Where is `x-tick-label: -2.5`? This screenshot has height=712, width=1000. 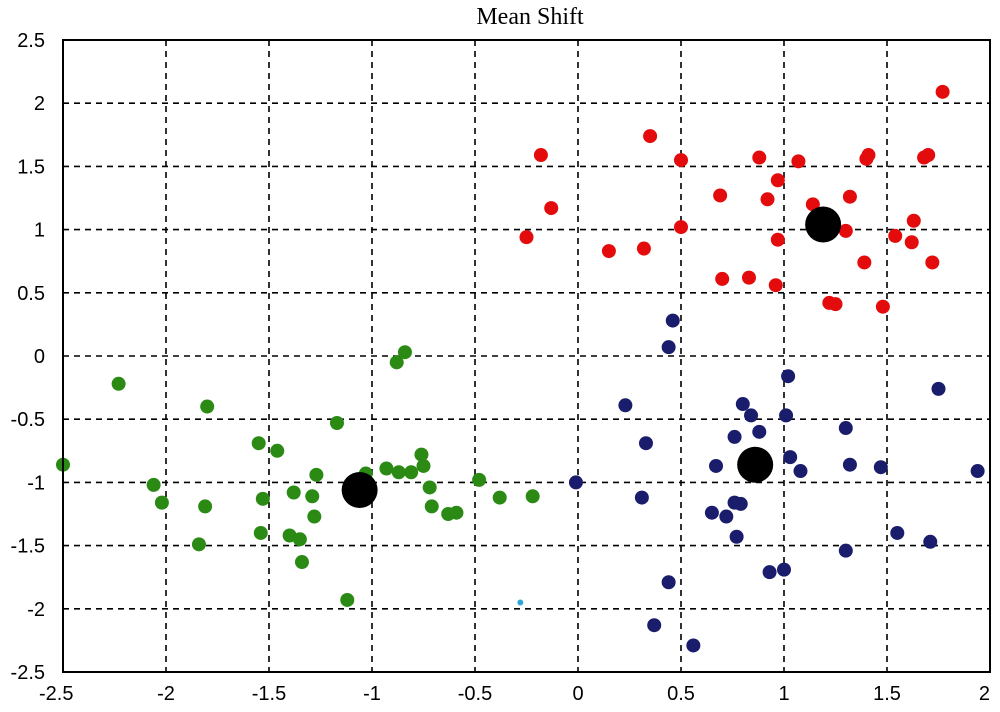 x-tick-label: -2.5 is located at coordinates (56, 694).